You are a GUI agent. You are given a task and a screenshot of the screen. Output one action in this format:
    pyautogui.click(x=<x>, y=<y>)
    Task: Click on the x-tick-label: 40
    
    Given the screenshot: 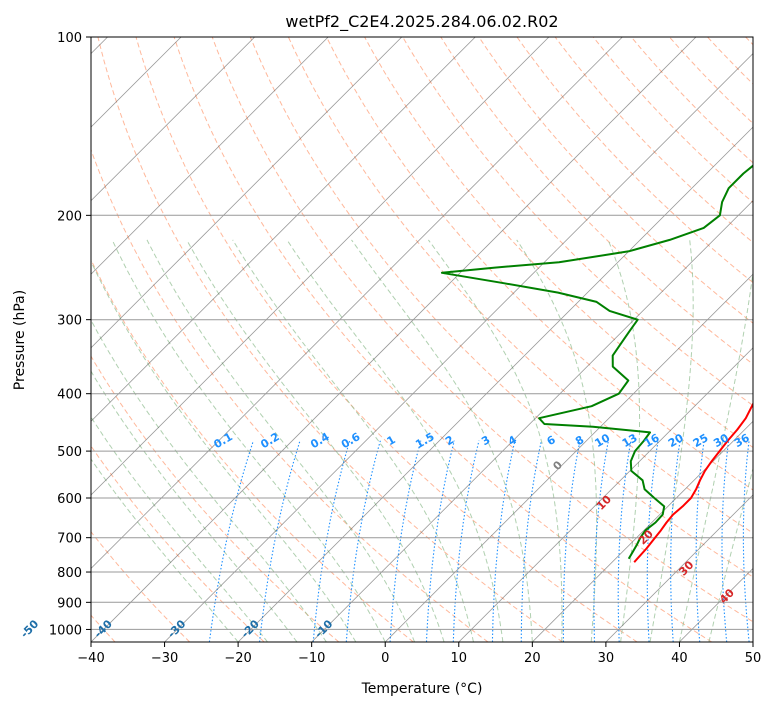 What is the action you would take?
    pyautogui.click(x=679, y=658)
    